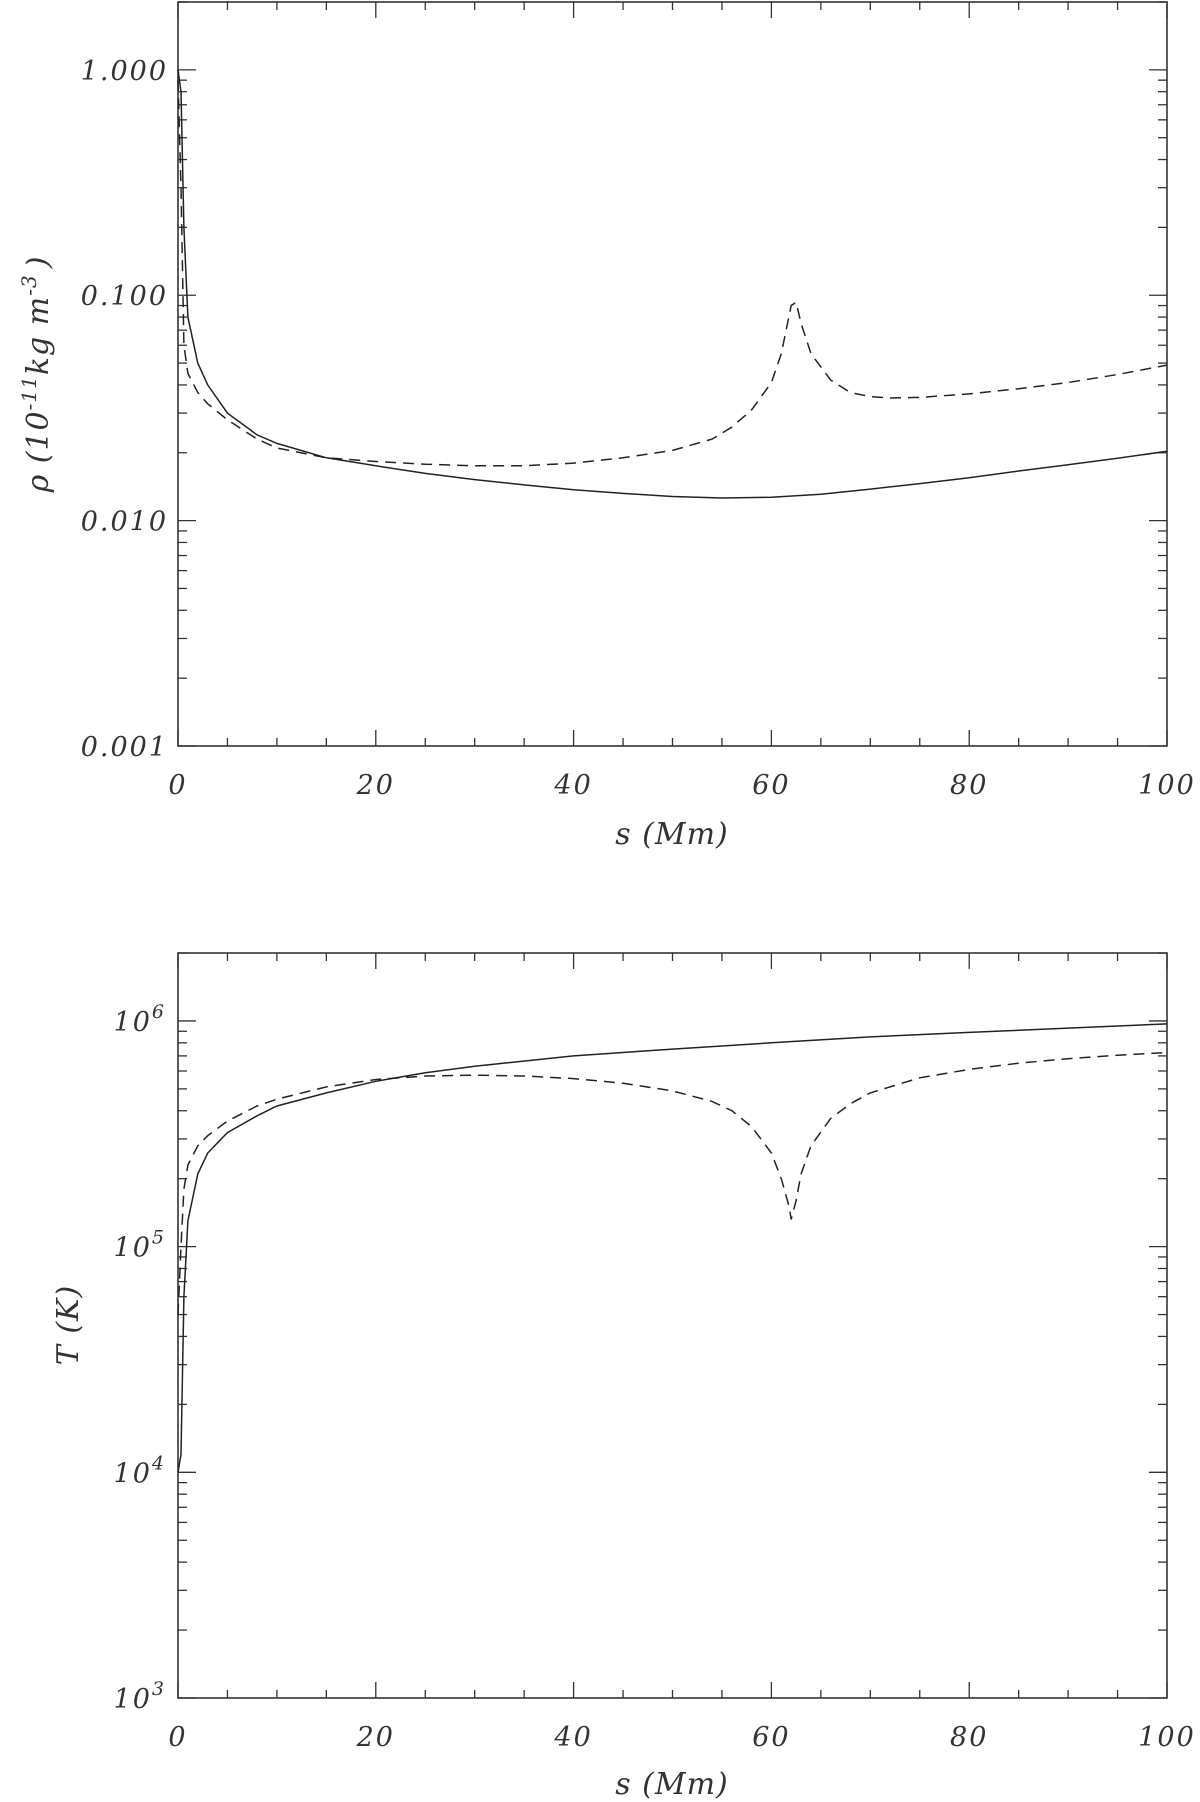 The image size is (1200, 1802). What do you see at coordinates (38, 335) in the screenshot?
I see `density-y-title-unit: kg m` at bounding box center [38, 335].